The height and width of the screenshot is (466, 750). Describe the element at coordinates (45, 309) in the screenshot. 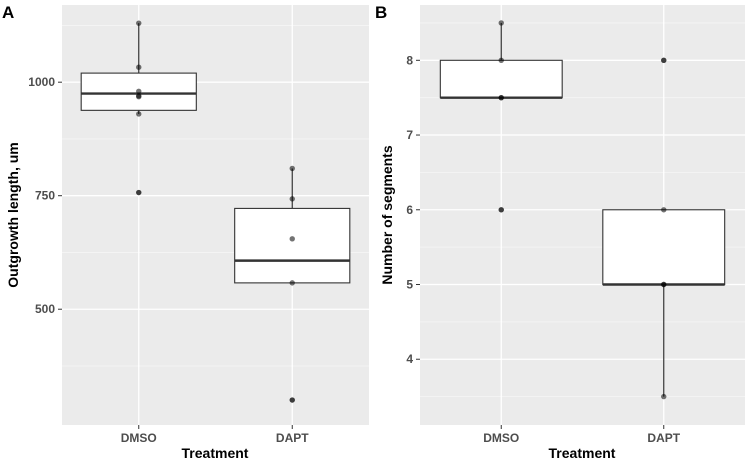

I see `y-tick-label: 500` at that location.